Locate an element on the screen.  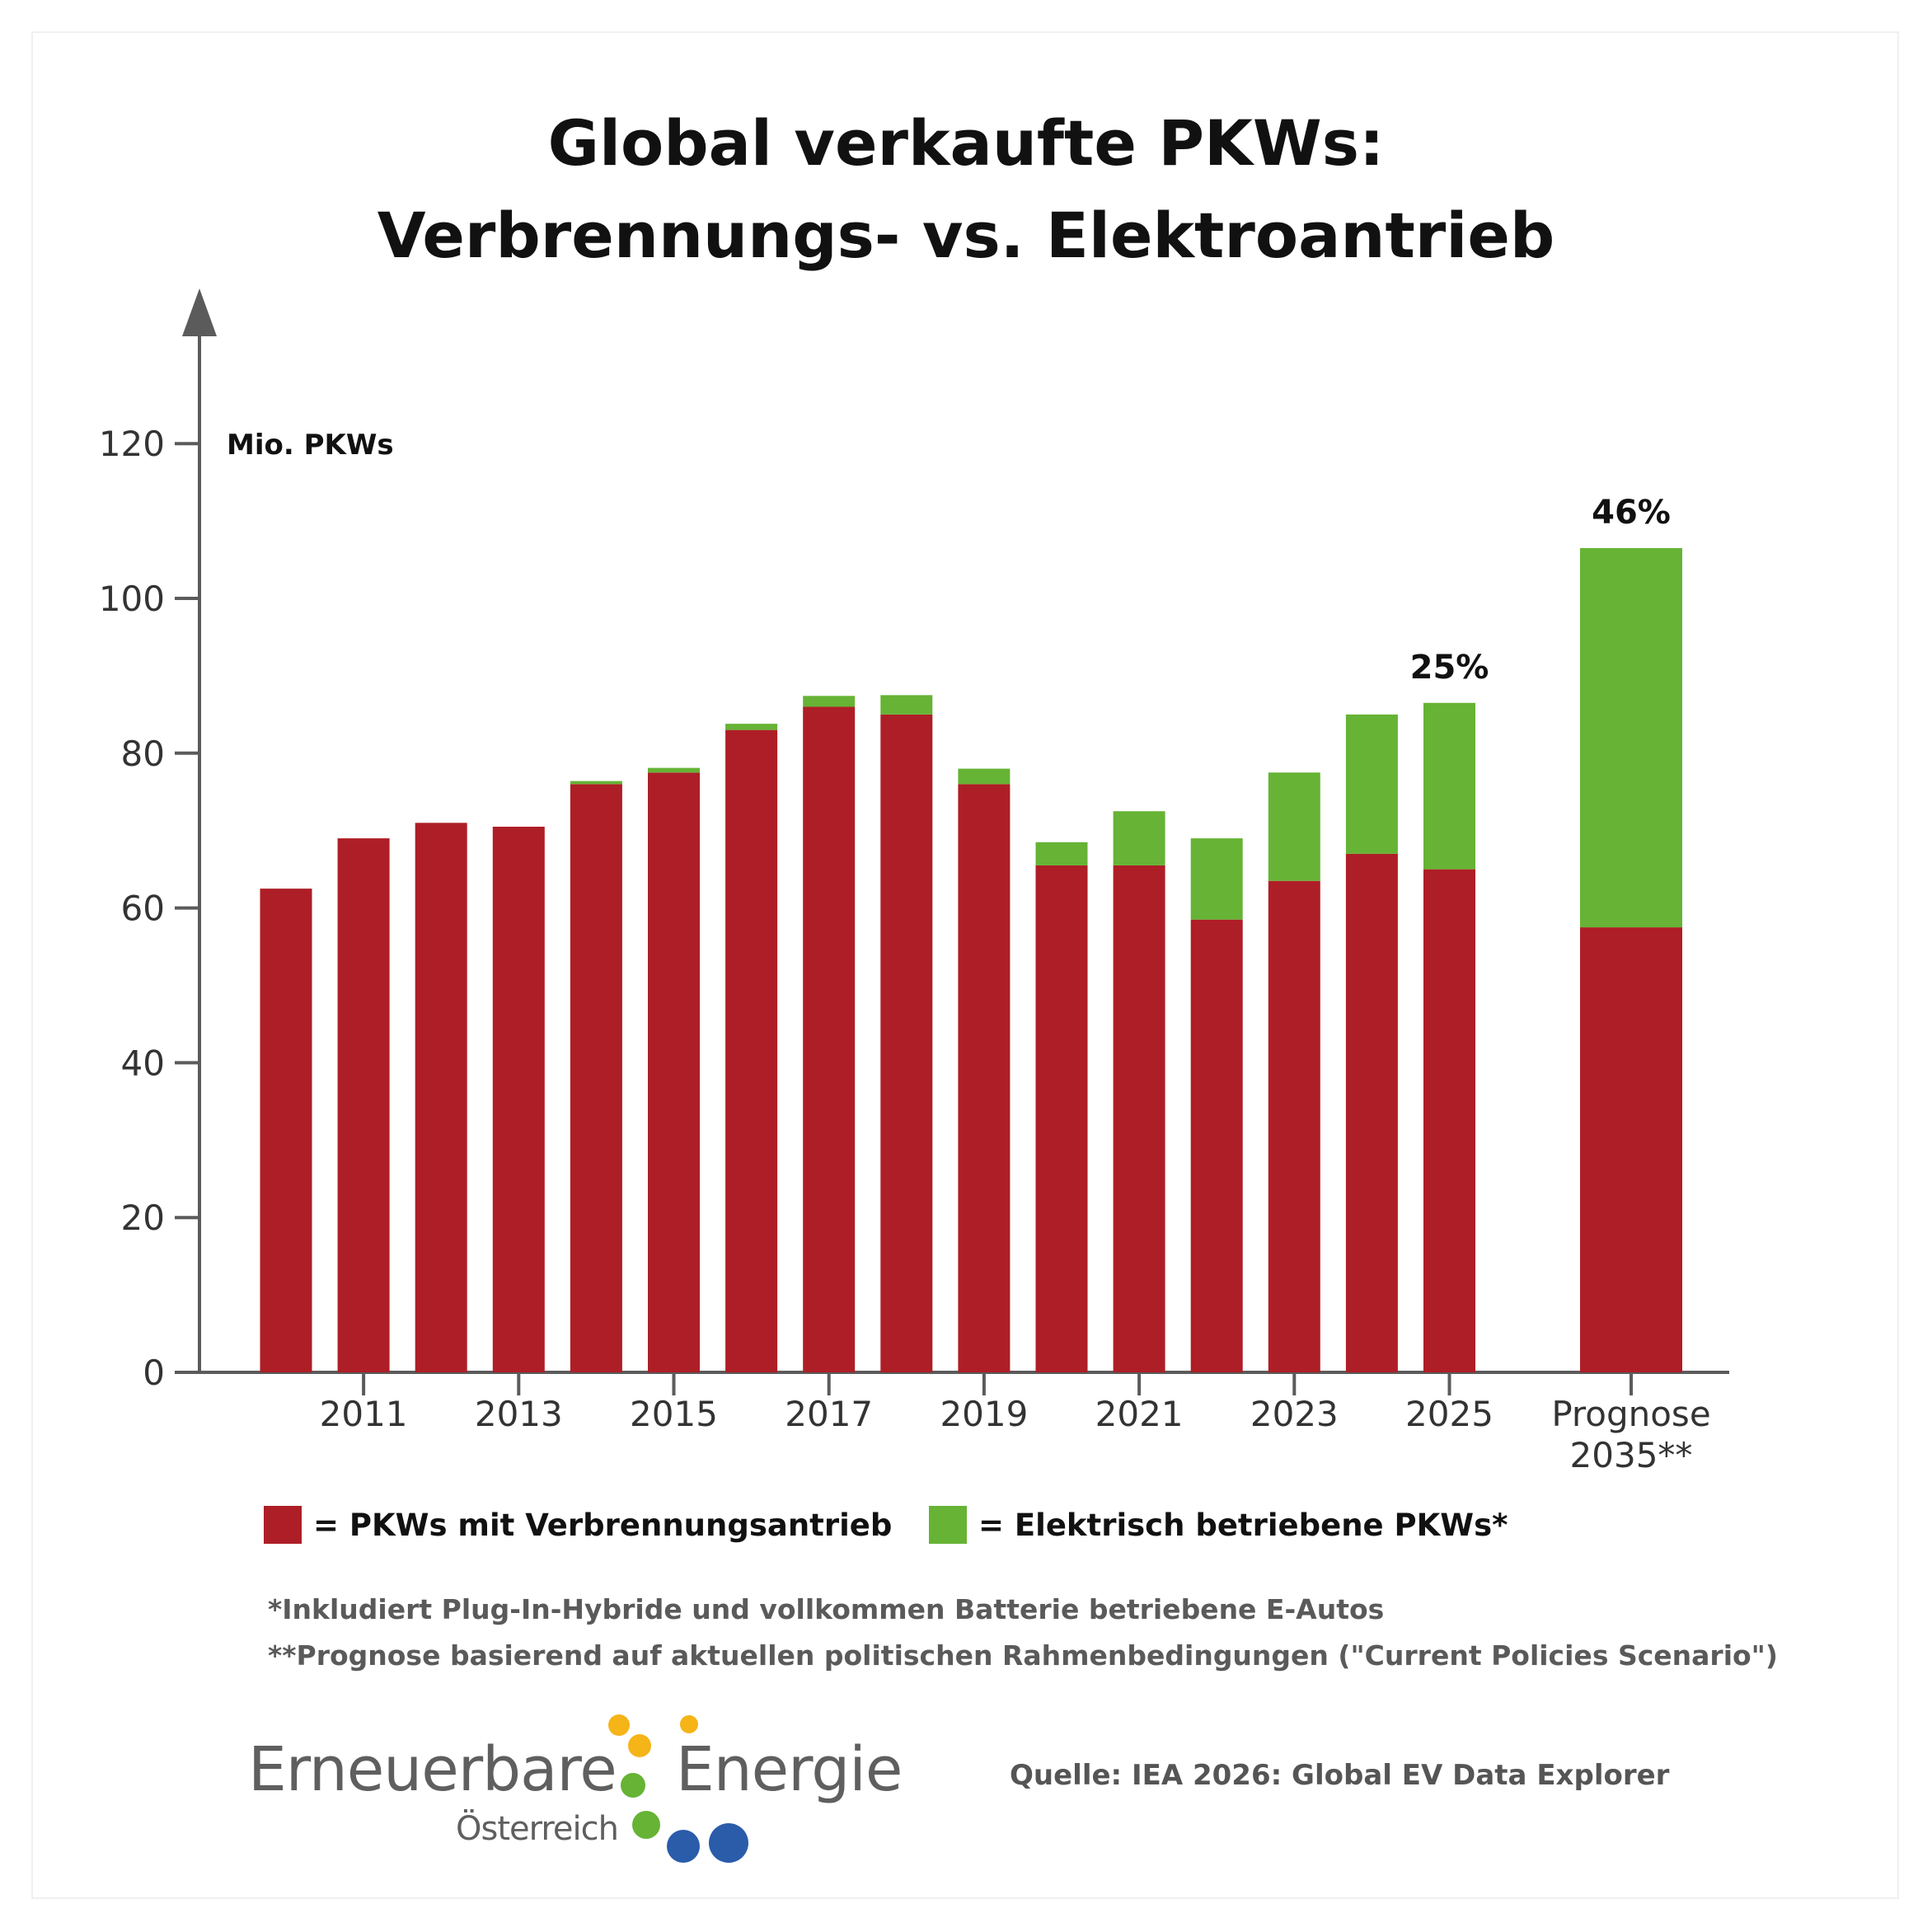
logo: Erneuerbare Energie Österreich is located at coordinates (581, 1780).